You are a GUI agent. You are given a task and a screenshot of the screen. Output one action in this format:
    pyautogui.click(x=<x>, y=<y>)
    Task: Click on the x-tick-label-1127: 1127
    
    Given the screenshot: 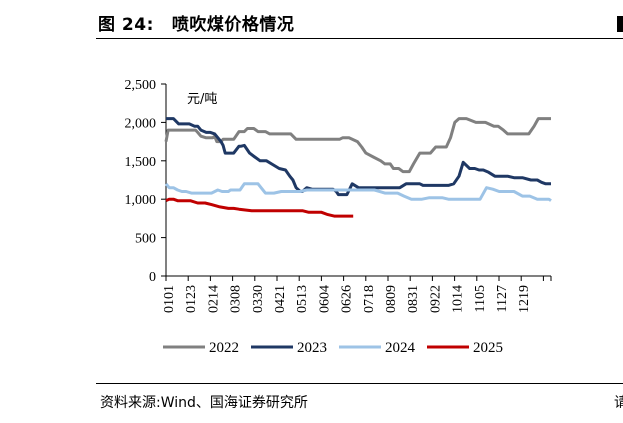 What is the action you would take?
    pyautogui.click(x=502, y=298)
    